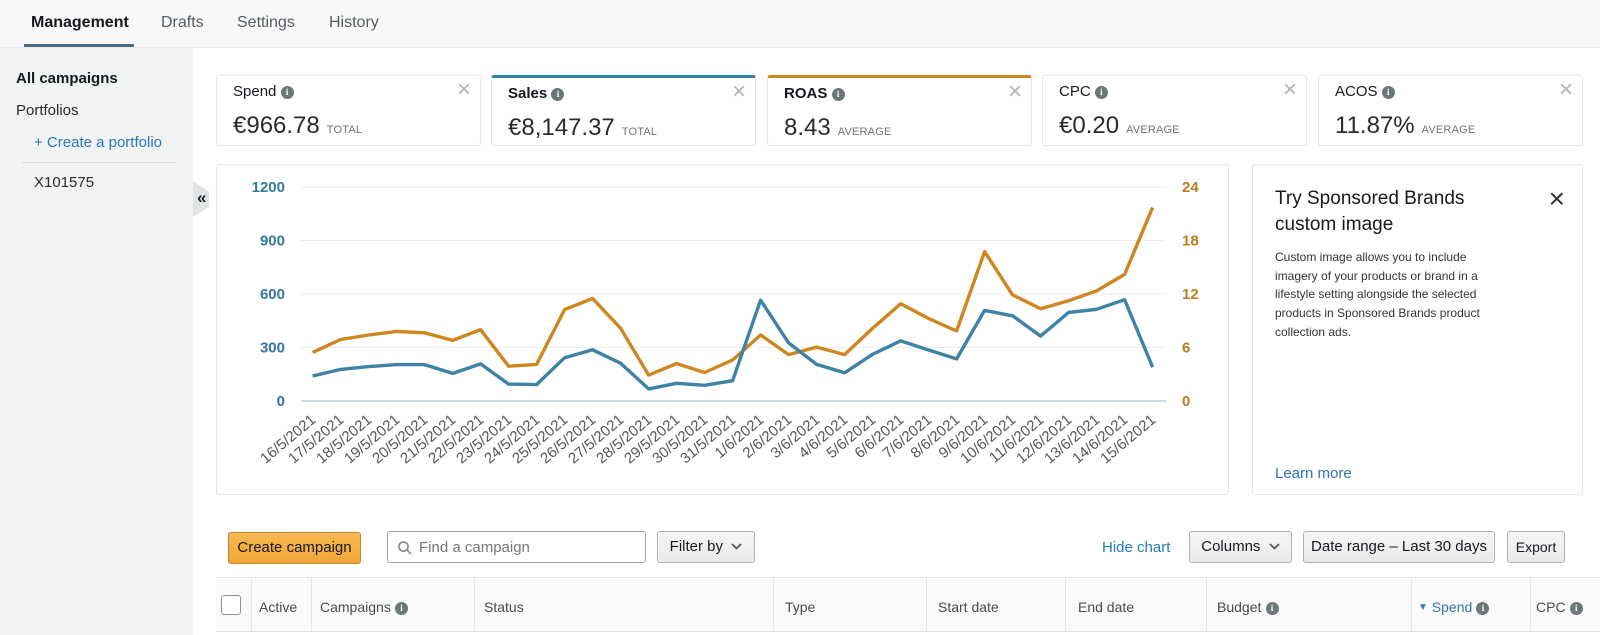 This screenshot has height=635, width=1600. I want to click on svg-text: 24, so click(1190, 187).